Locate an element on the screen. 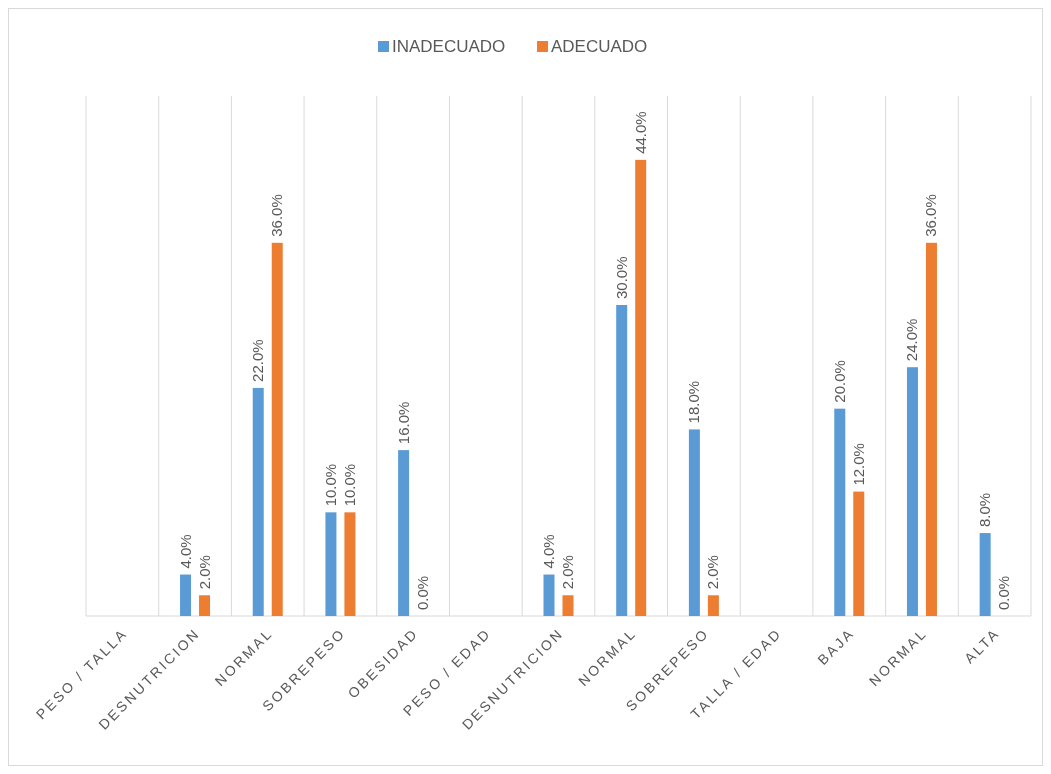 Image resolution: width=1051 pixels, height=774 pixels. data-label: 24.0% is located at coordinates (912, 340).